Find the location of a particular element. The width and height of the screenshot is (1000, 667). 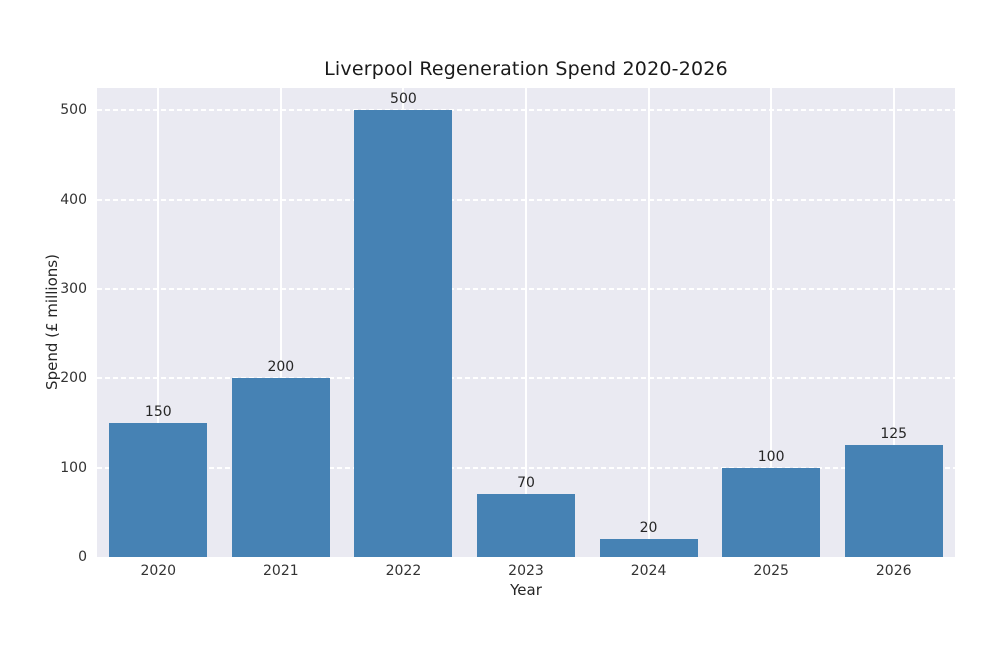

bar-value-label: 125 is located at coordinates (894, 434).